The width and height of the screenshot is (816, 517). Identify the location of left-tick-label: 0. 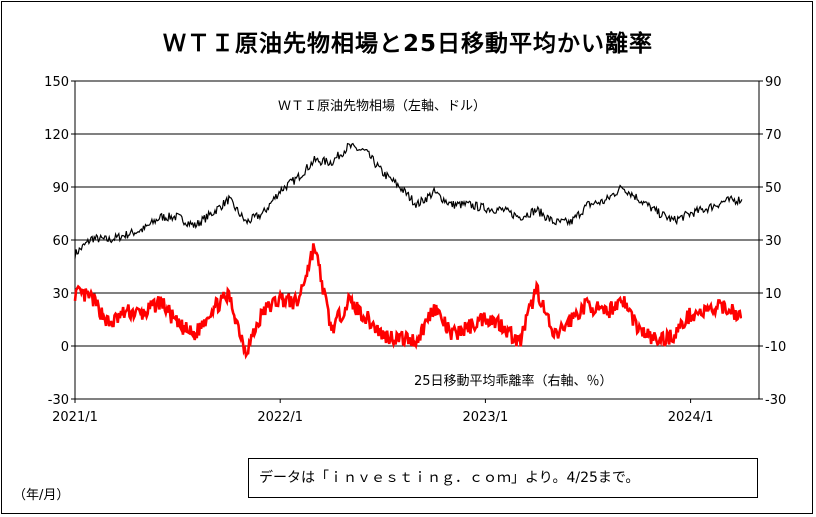
(65, 347).